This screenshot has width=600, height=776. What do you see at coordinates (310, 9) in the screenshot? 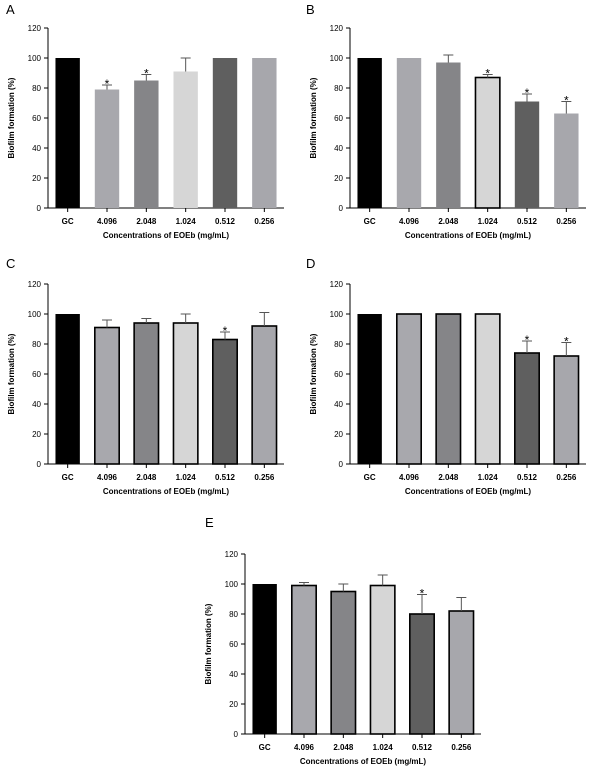
I see `panel-letter: B` at bounding box center [310, 9].